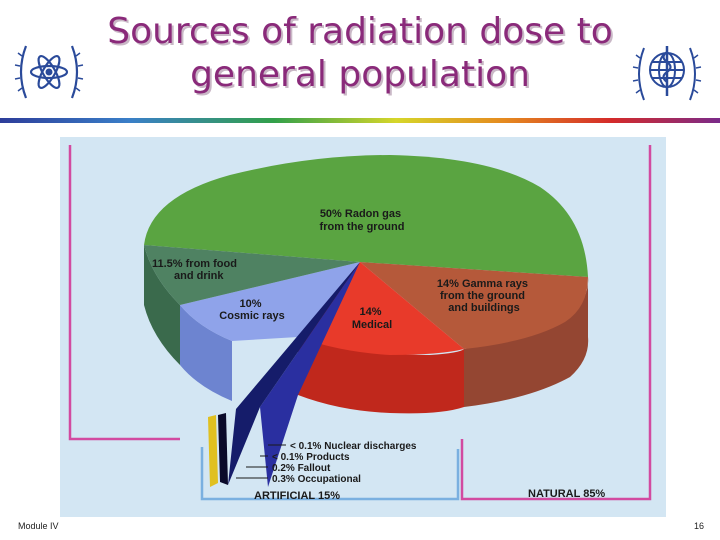  I want to click on wall-cosmic, so click(206, 353).